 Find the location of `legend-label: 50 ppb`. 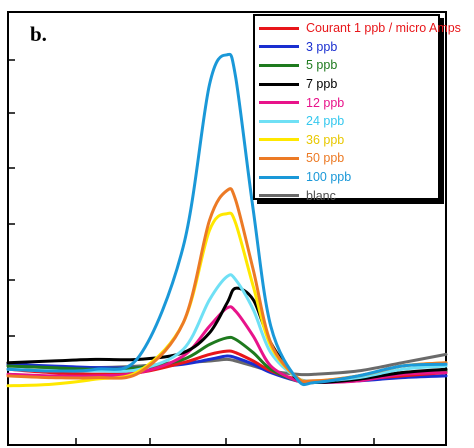

legend-label: 50 ppb is located at coordinates (325, 158).